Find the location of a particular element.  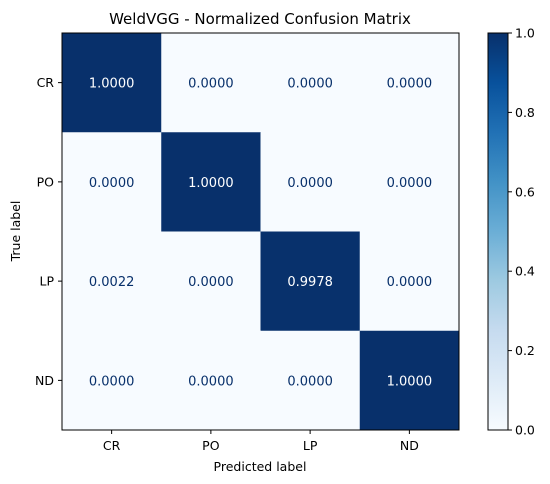

colorbar-tick-label: 0.6 is located at coordinates (525, 191).